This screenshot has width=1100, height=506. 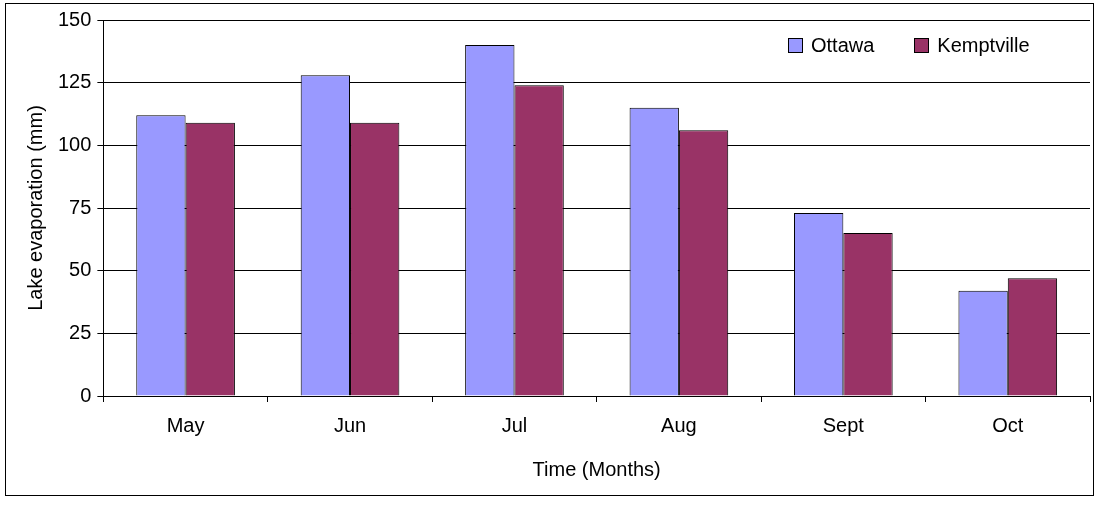 I want to click on x-tick-label: Jun, so click(x=350, y=424).